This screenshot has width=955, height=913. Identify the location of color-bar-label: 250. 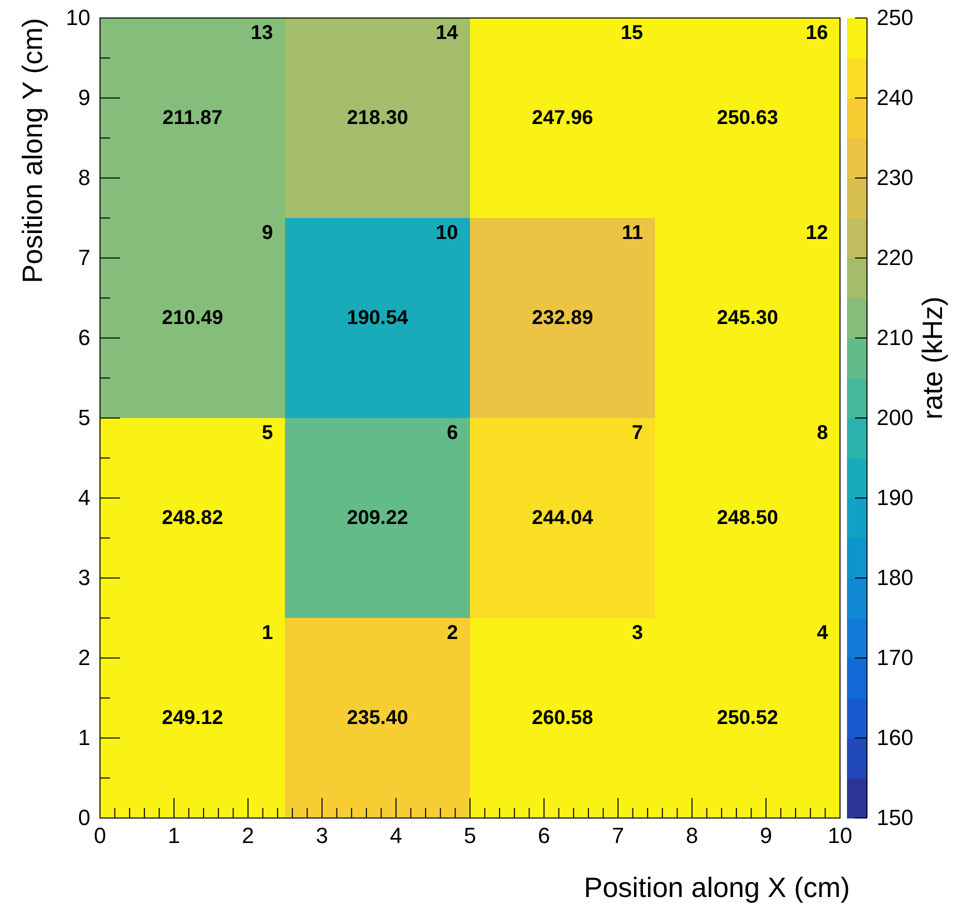
(895, 17).